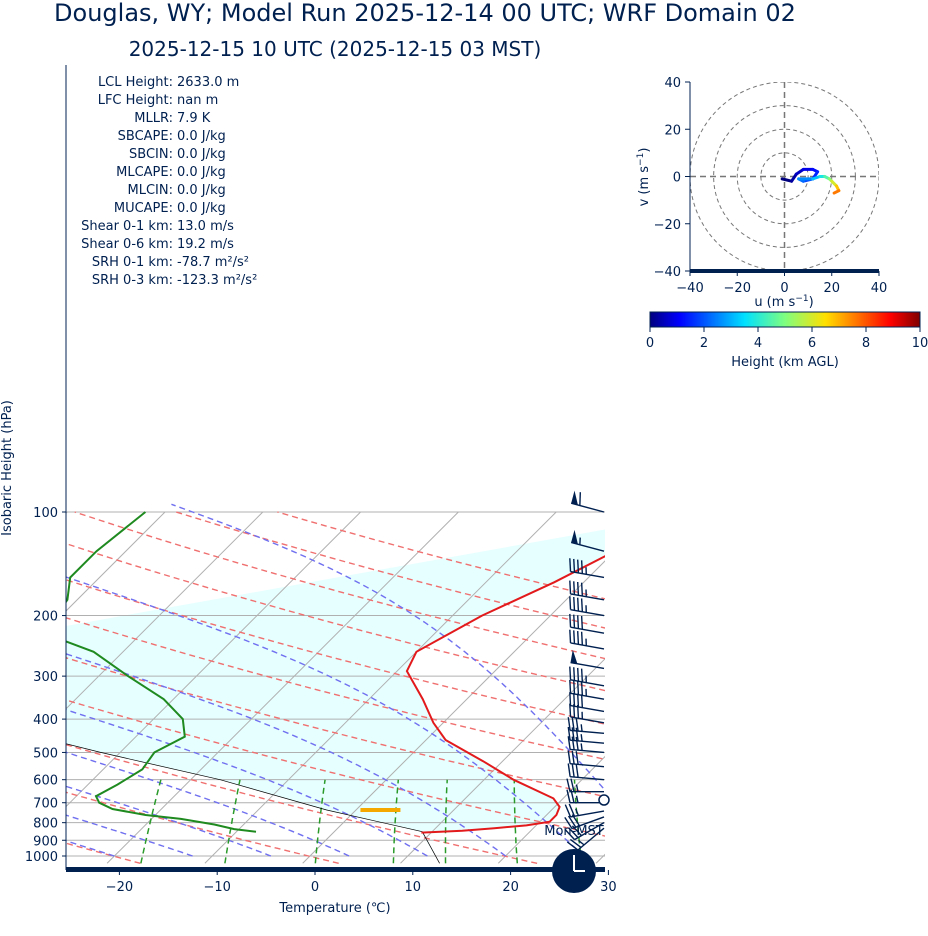 The width and height of the screenshot is (928, 936). Describe the element at coordinates (213, 262) in the screenshot. I see `index-value: -78.7 m²/s²` at that location.